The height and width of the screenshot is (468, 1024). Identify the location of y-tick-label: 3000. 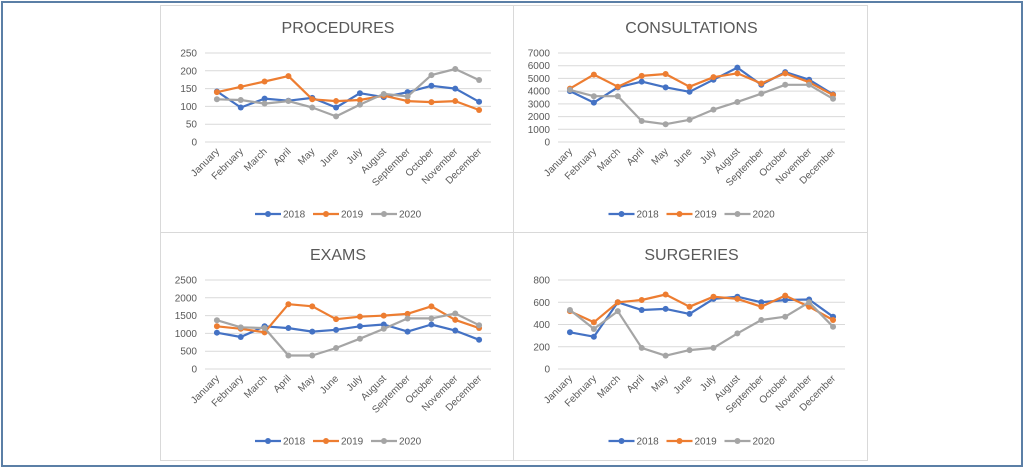
(539, 104).